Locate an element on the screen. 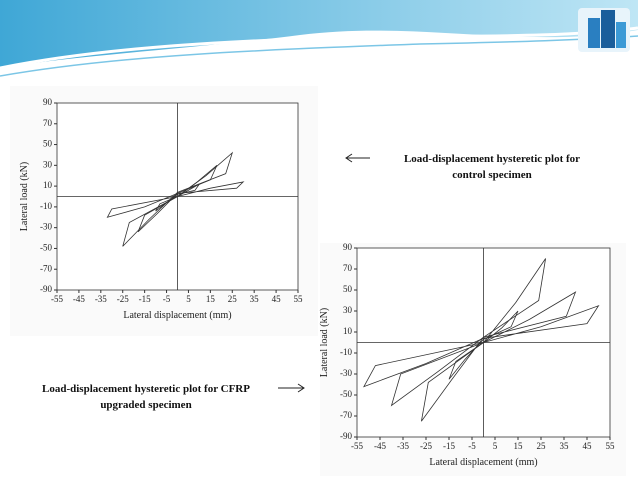 The image size is (638, 478). header-swoosh is located at coordinates (319, 34).